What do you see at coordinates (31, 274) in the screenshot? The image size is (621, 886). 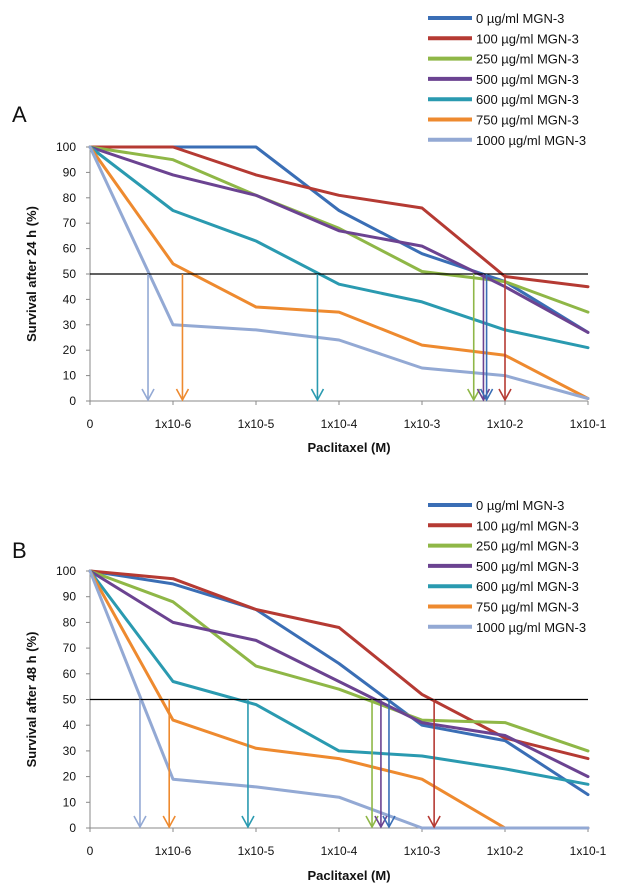 I see `y-axis-title: Survival after 24 h (%)` at bounding box center [31, 274].